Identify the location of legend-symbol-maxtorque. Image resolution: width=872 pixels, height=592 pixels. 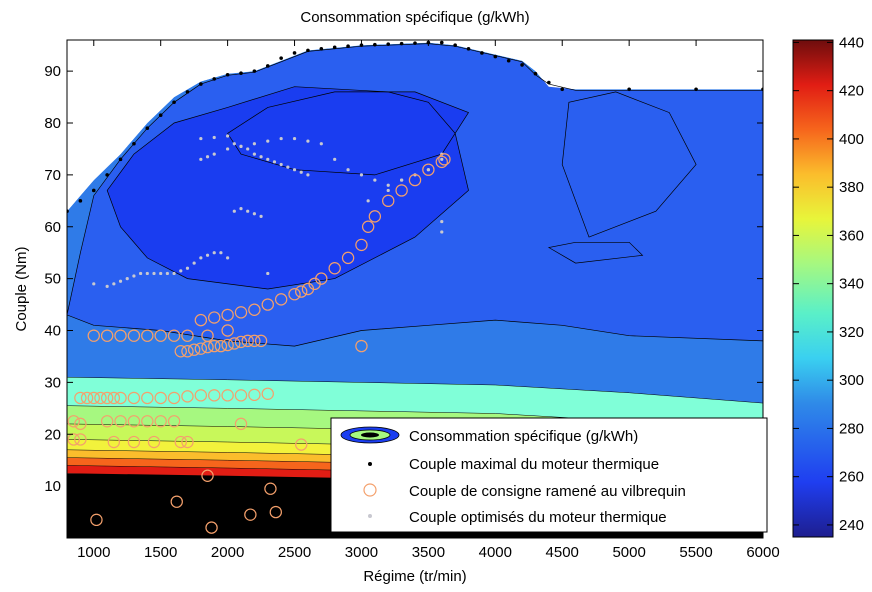
(370, 464).